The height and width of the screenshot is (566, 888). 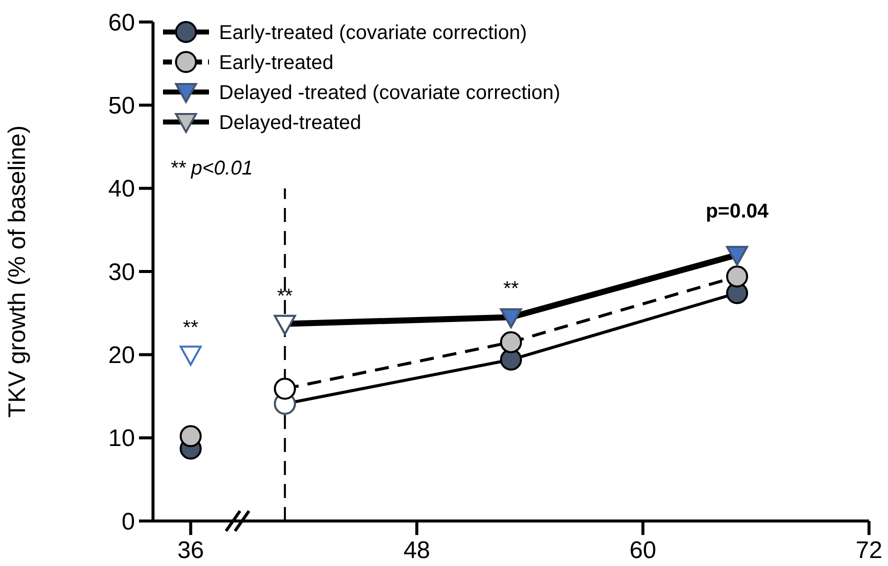 I want to click on legend-label: Delayed-treated, so click(x=290, y=123).